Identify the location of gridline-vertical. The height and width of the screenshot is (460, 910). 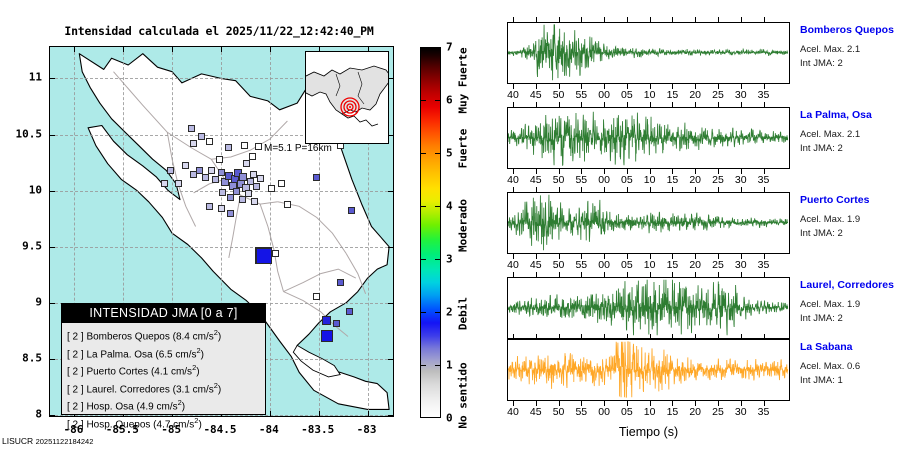
(173, 231).